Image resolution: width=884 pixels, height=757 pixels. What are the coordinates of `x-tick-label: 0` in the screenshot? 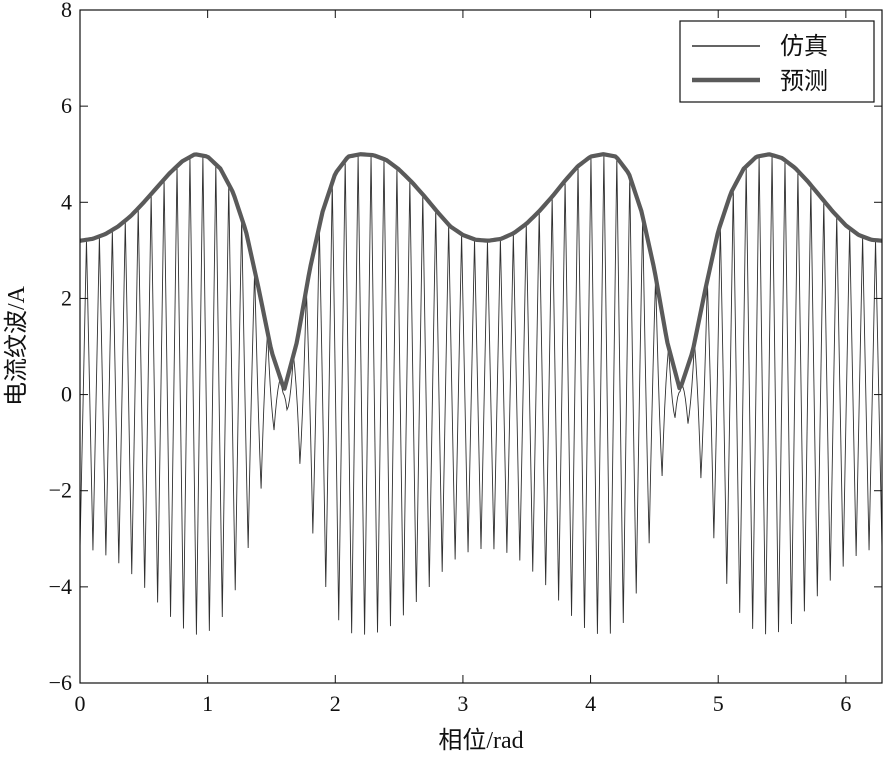 It's located at (80, 703).